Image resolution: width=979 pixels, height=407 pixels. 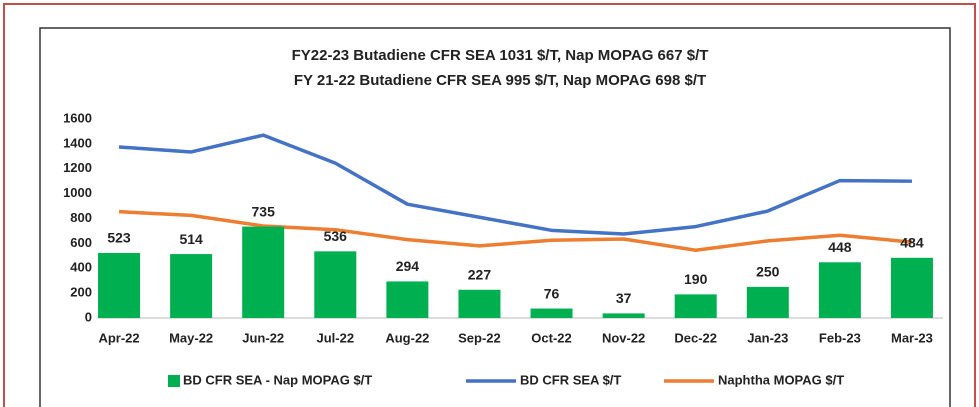 What do you see at coordinates (551, 337) in the screenshot?
I see `x-tick-label: Oct-22` at bounding box center [551, 337].